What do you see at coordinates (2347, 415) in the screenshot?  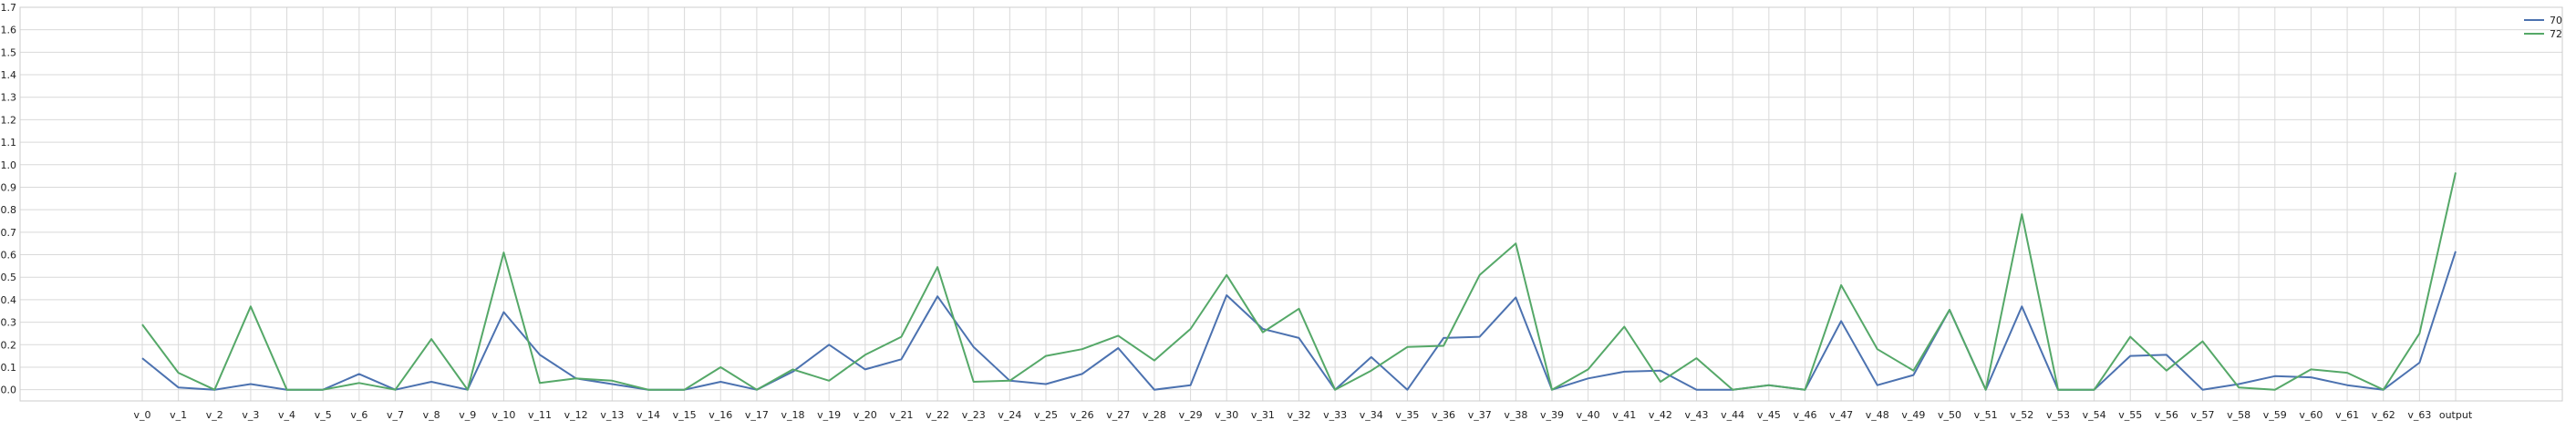 I see `x-tick-label: v_61` at bounding box center [2347, 415].